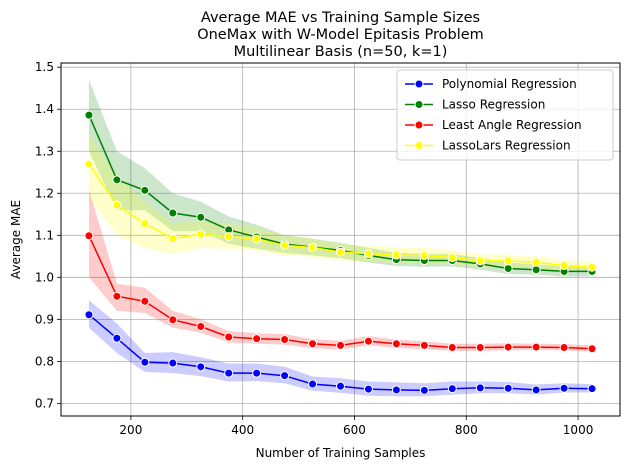  What do you see at coordinates (354, 430) in the screenshot?
I see `x-tick-label: 600` at bounding box center [354, 430].